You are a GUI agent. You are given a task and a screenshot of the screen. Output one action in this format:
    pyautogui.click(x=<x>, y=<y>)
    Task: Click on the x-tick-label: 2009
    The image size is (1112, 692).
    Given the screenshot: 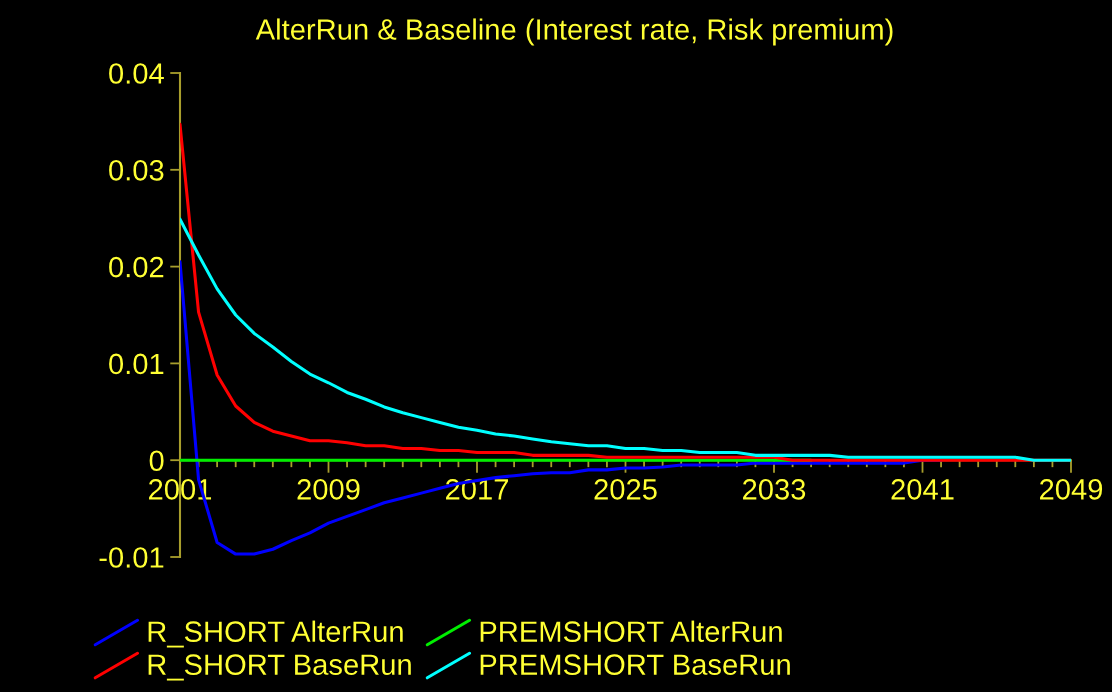 What is the action you would take?
    pyautogui.click(x=328, y=489)
    